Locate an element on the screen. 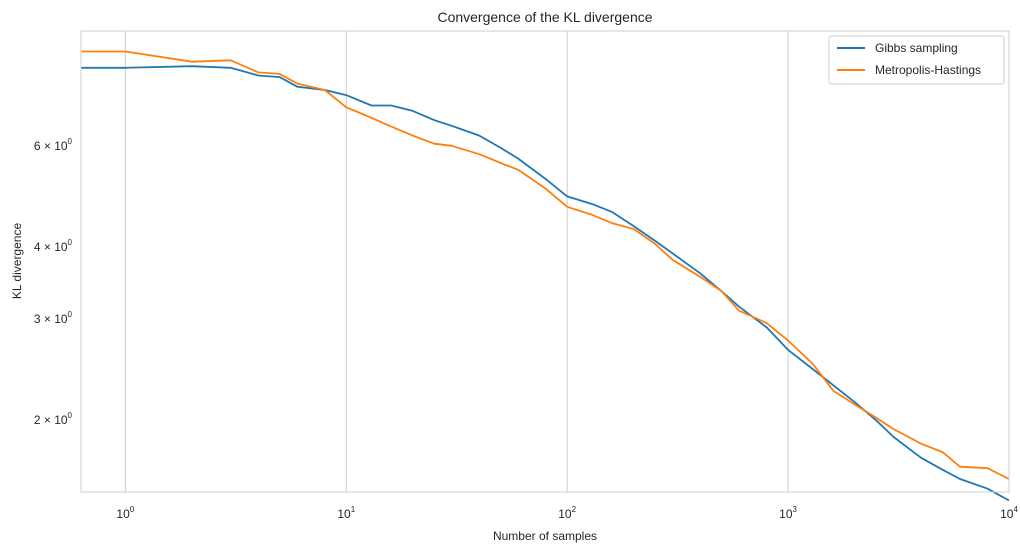 The height and width of the screenshot is (553, 1020). legend-box is located at coordinates (916, 60).